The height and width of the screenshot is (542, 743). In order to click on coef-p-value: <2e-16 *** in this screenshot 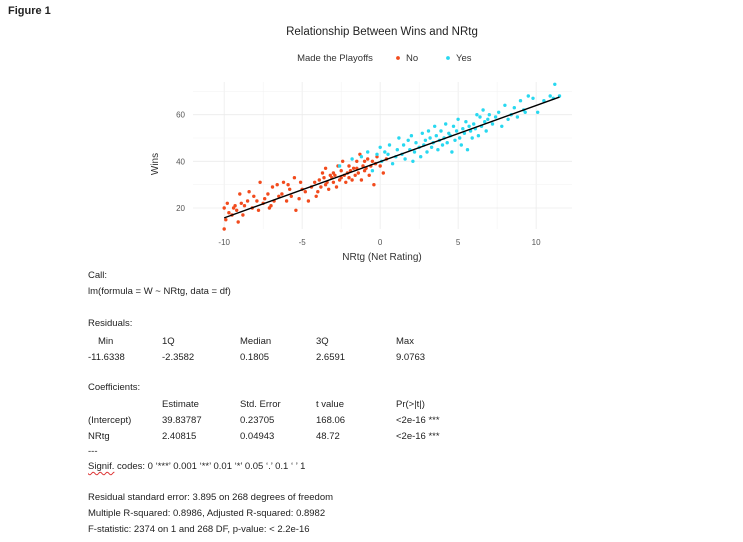, I will do `click(418, 420)`.